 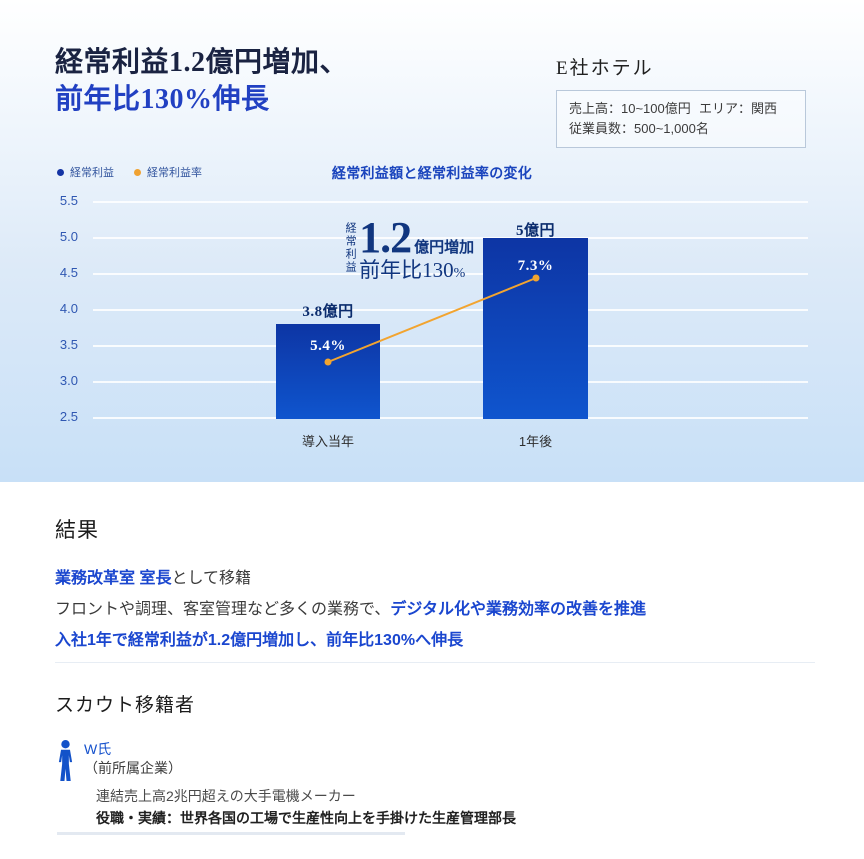 What do you see at coordinates (406, 270) in the screenshot?
I see `annotation-sub-text: 前年比130` at bounding box center [406, 270].